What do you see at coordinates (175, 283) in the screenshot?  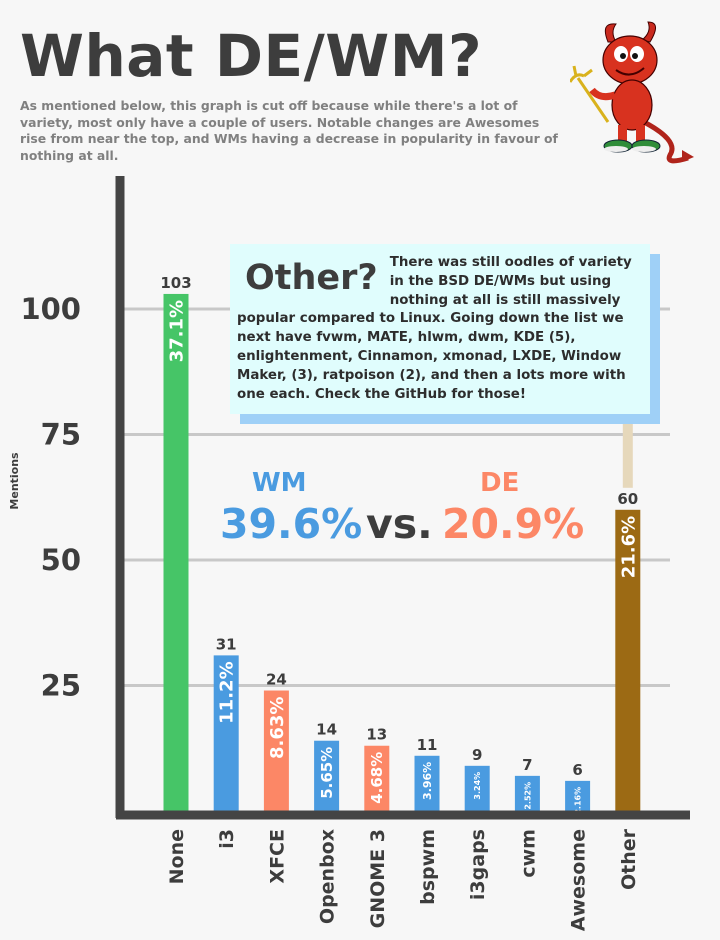 I see `bar-value-label: 103` at bounding box center [175, 283].